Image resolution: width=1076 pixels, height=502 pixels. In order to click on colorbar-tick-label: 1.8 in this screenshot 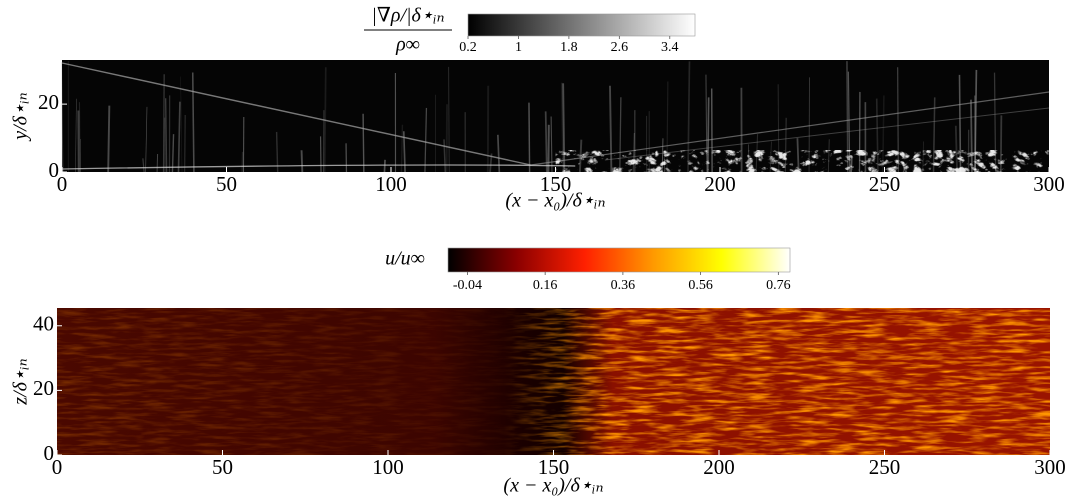, I will do `click(569, 47)`.